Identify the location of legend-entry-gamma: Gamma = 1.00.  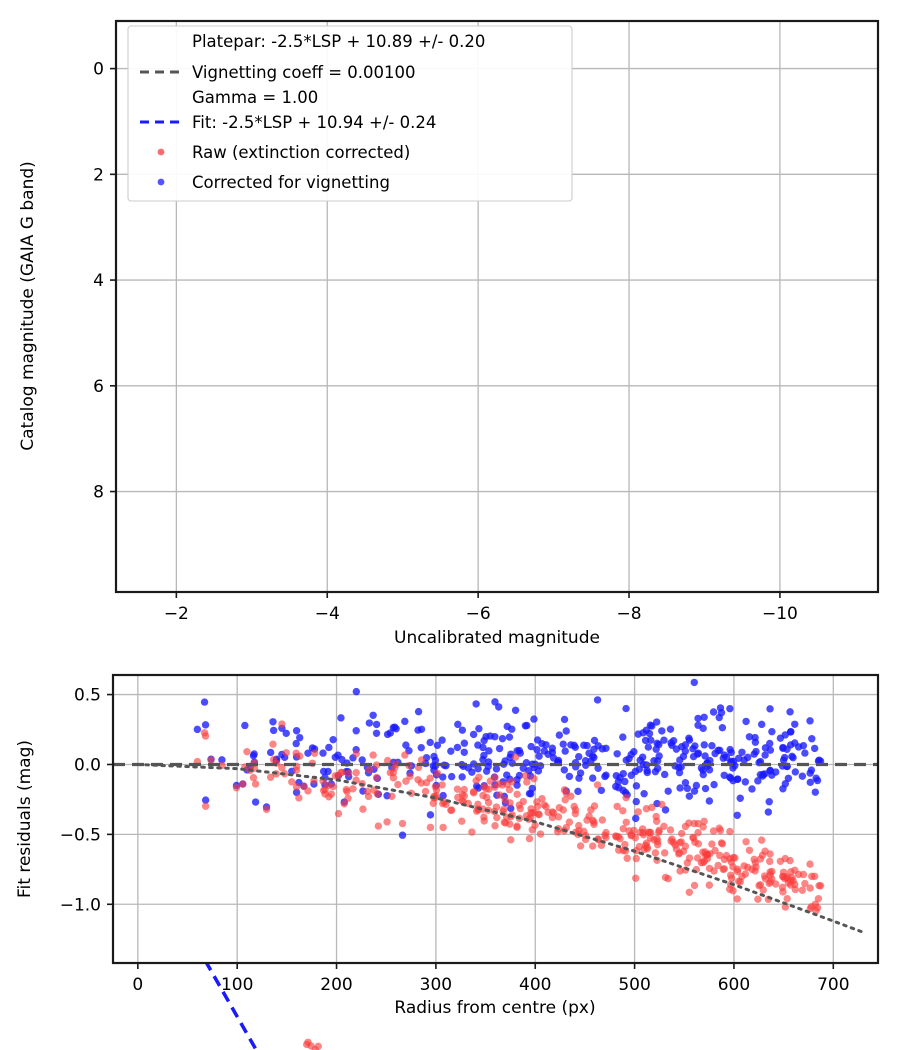
(255, 97).